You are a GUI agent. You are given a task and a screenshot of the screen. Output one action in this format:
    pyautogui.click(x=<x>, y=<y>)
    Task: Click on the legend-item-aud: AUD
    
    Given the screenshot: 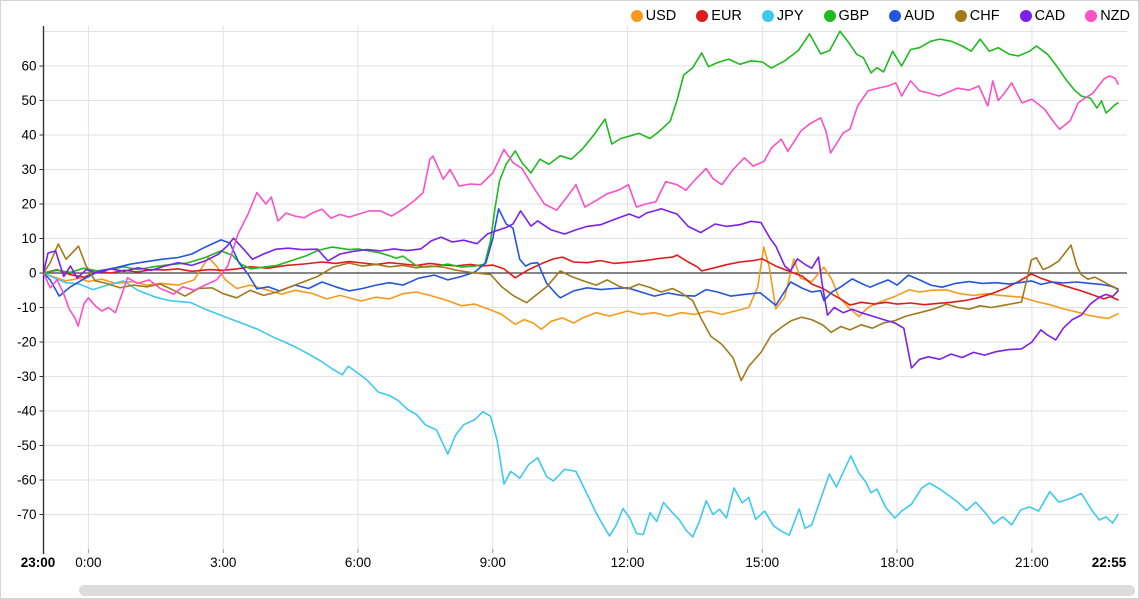 What is the action you would take?
    pyautogui.click(x=912, y=16)
    